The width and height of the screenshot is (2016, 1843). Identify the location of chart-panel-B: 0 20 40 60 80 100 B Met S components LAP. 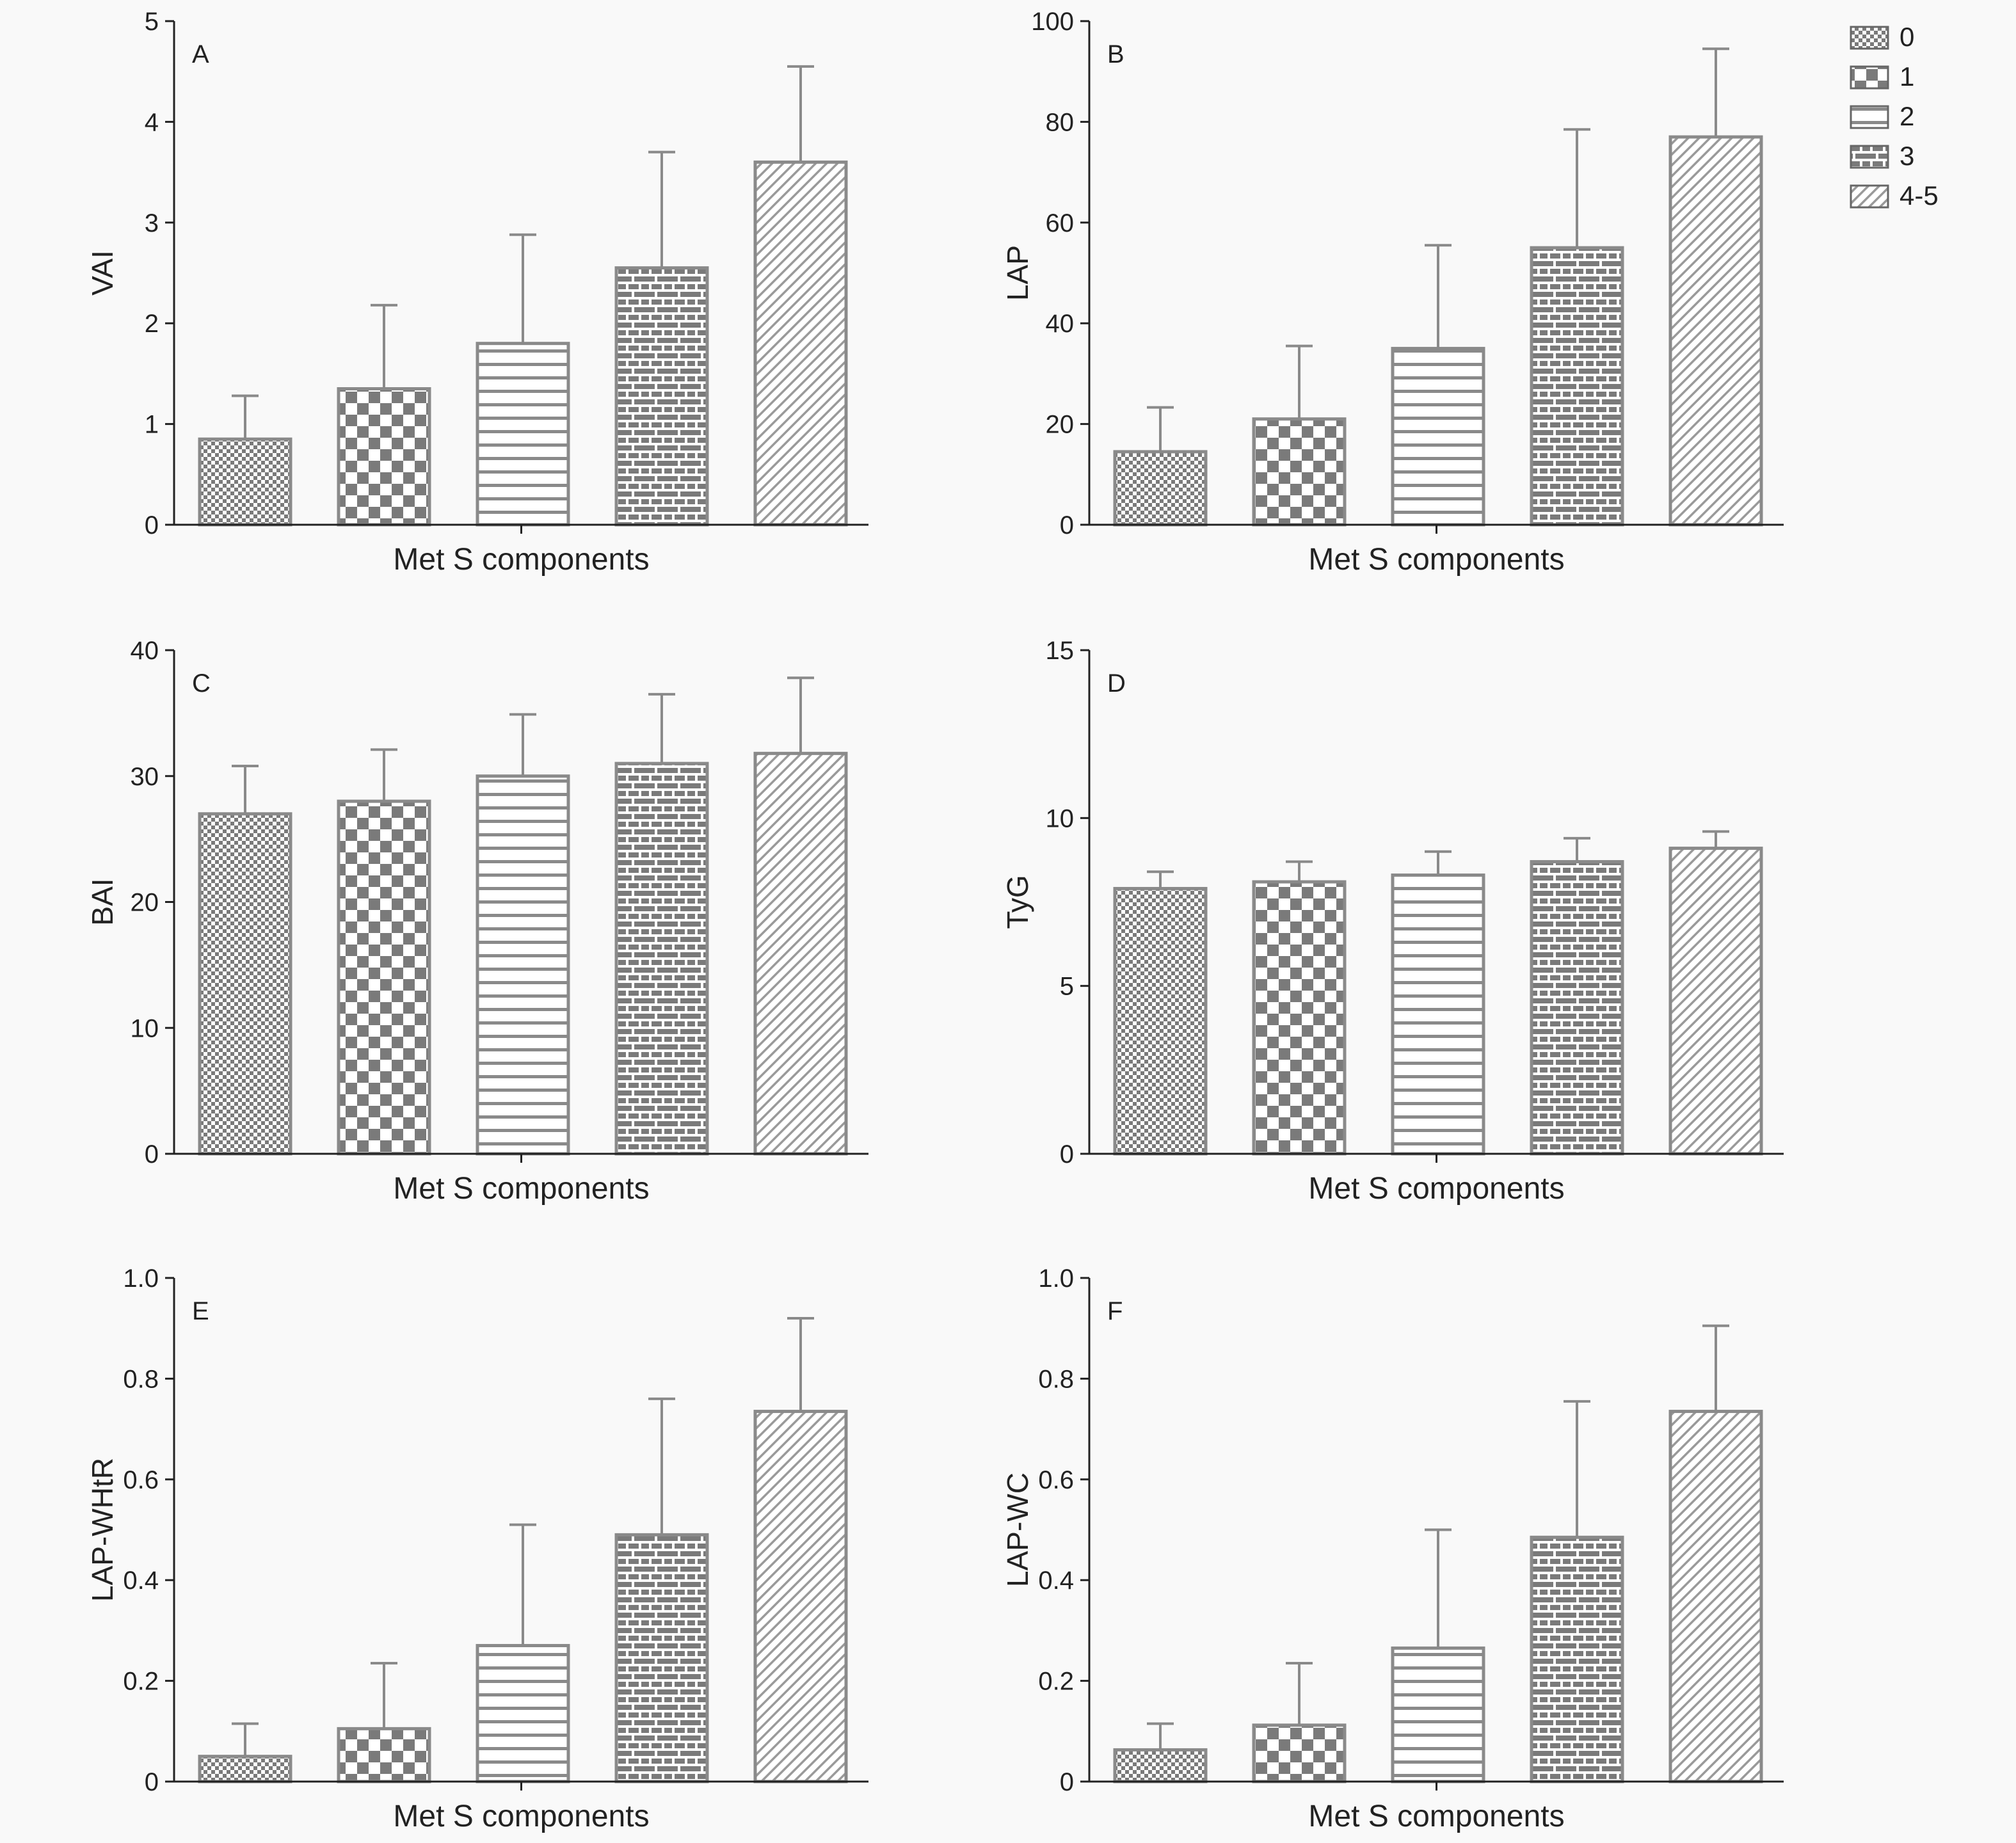
(1392, 292).